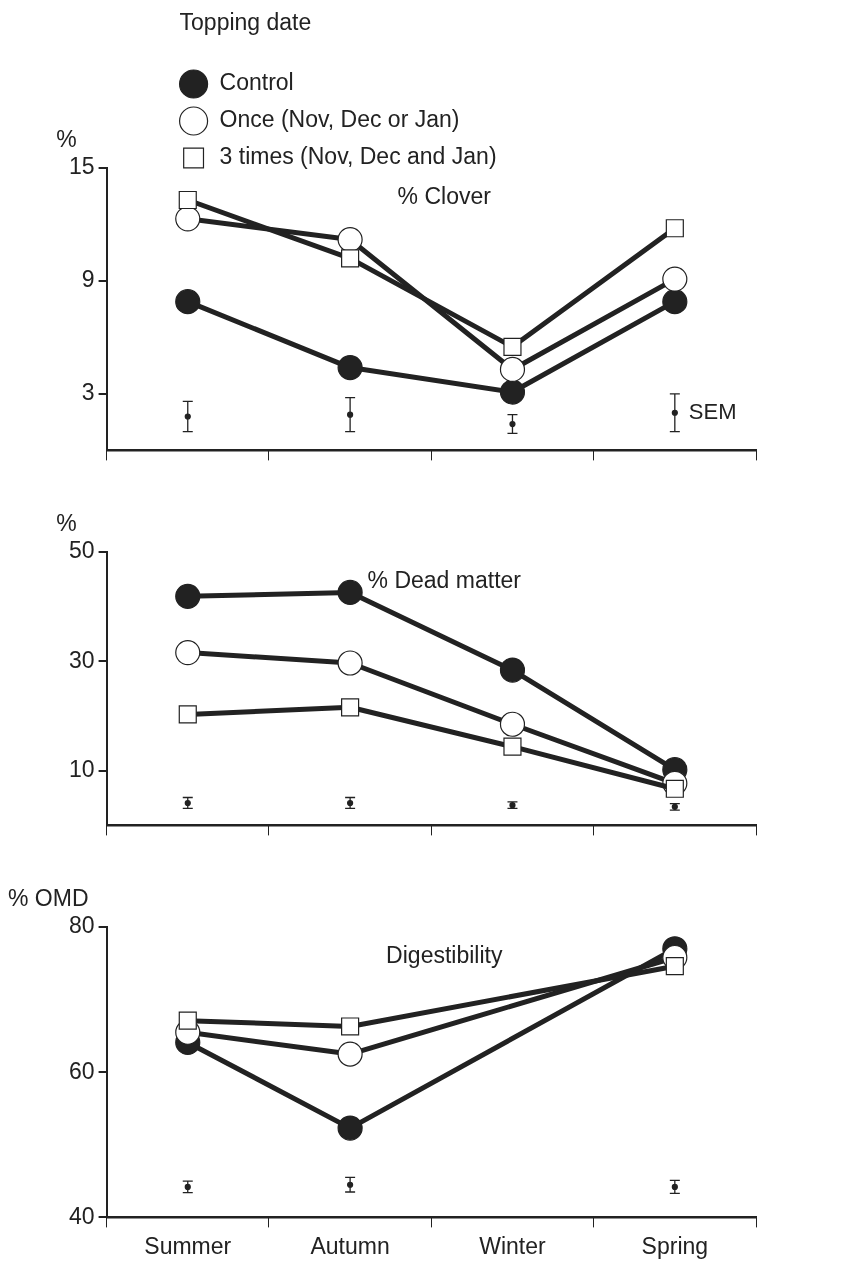  I want to click on y-tick-label: 15, so click(81, 166).